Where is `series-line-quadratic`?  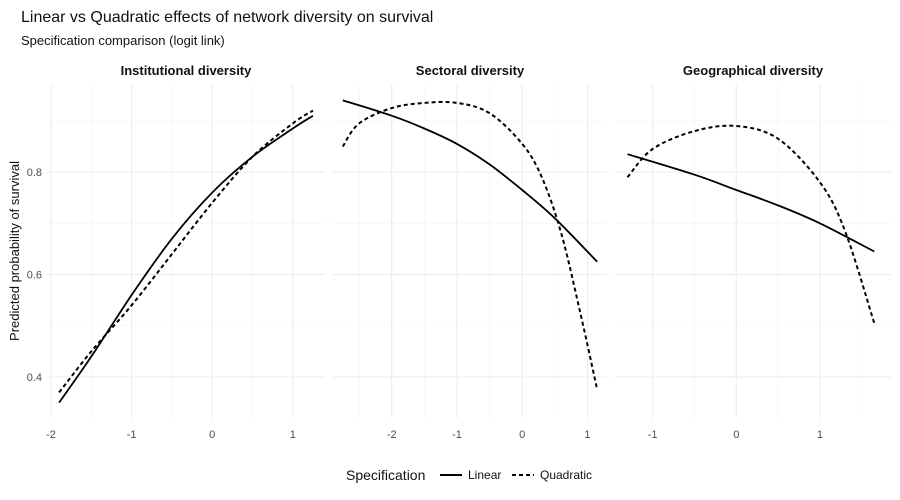
series-line-quadratic is located at coordinates (751, 224).